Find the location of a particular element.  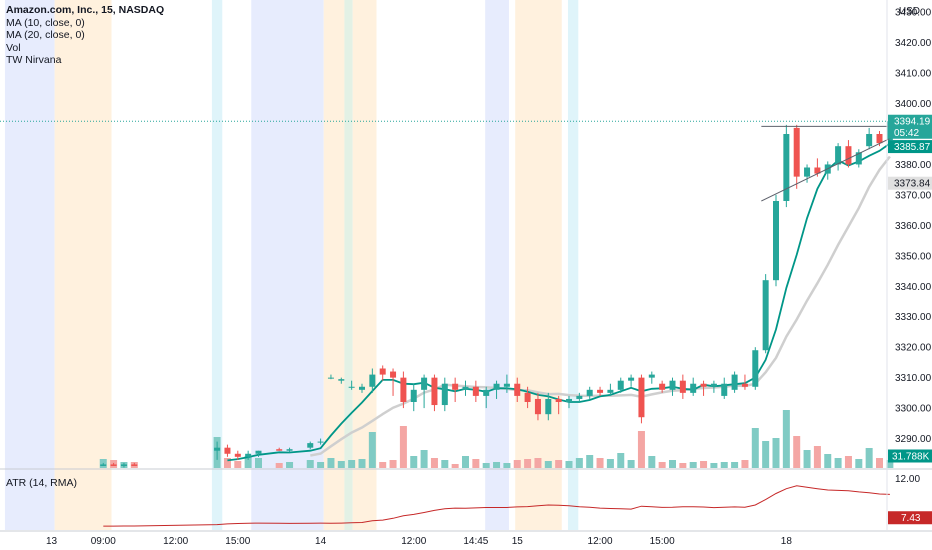

price-tick-label: 3400.00 is located at coordinates (913, 104).